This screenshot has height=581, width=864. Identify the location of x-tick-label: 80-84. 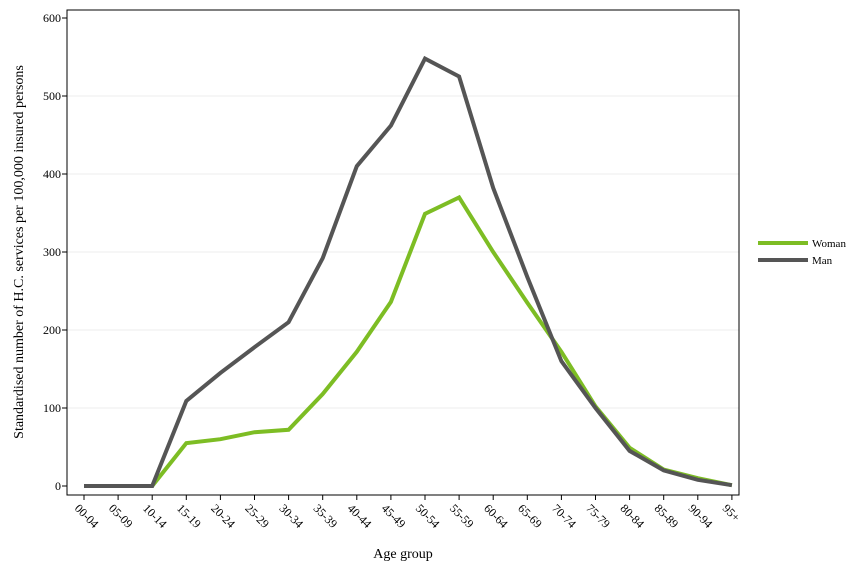
(632, 516).